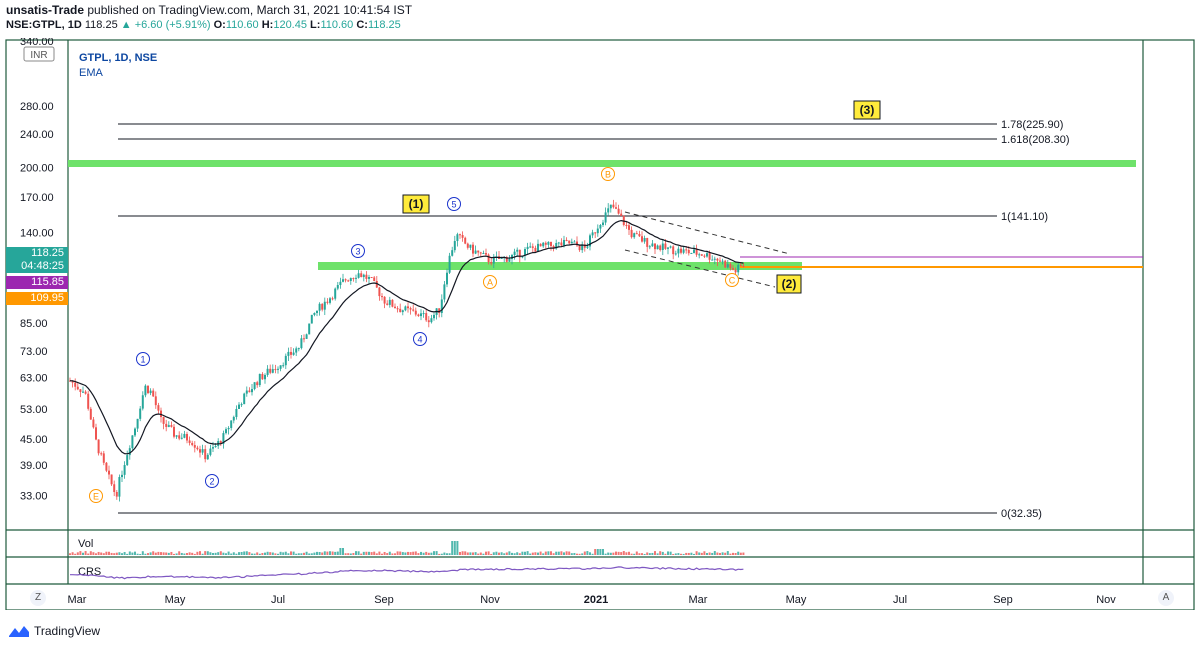 The width and height of the screenshot is (1200, 647). I want to click on currency-box, so click(39, 54).